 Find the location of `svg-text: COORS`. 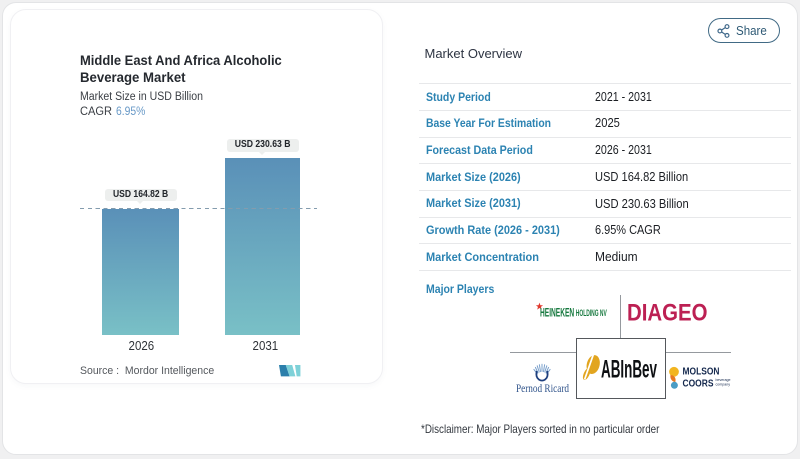

svg-text: COORS is located at coordinates (698, 384).